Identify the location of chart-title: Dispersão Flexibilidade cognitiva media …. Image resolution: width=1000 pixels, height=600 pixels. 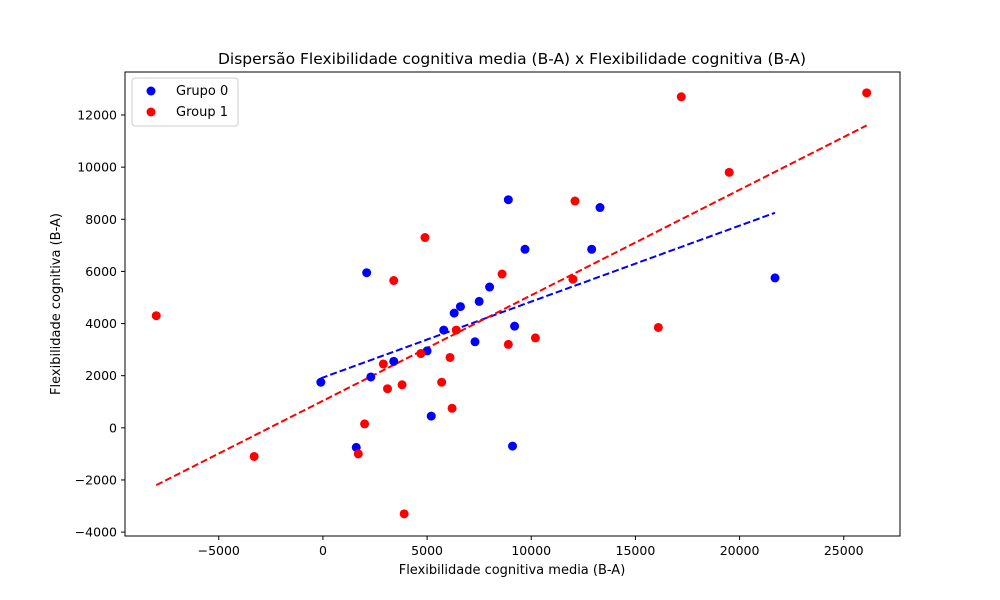
(512, 59).